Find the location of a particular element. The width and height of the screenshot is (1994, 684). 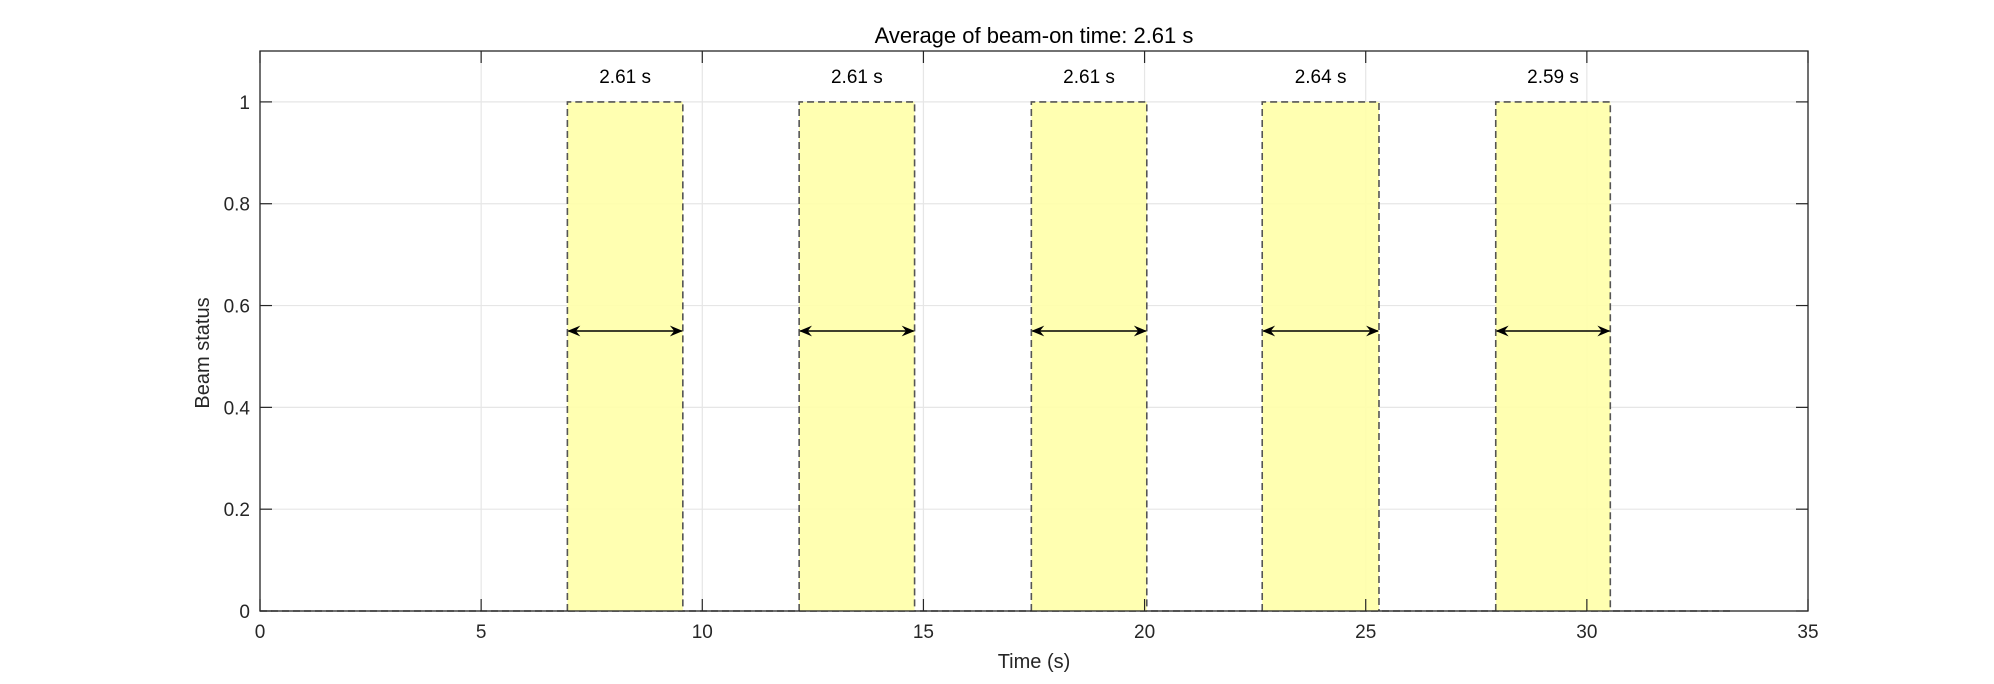

x-tick-label: 25 is located at coordinates (1365, 632).